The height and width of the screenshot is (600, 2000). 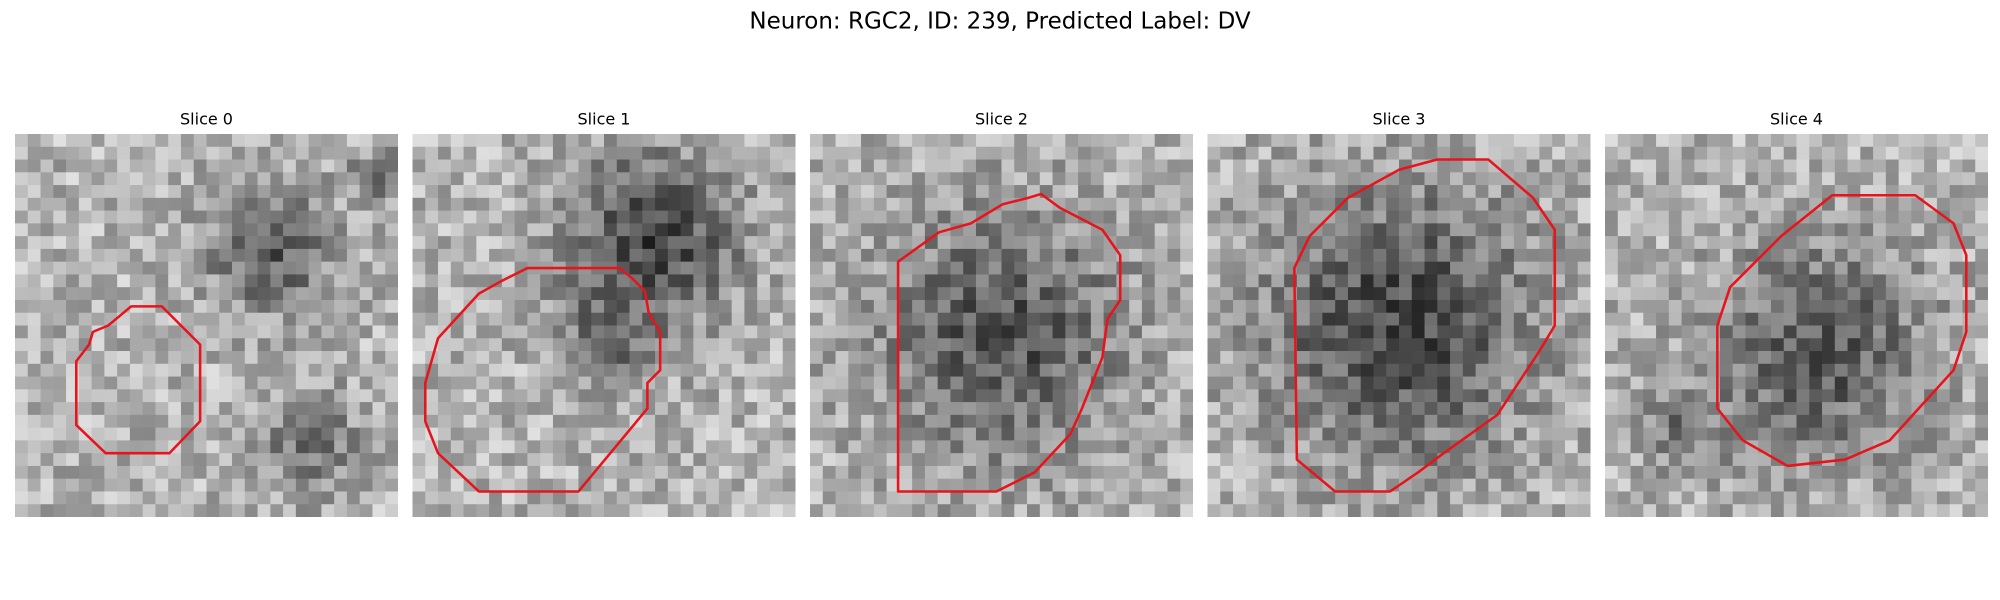 I want to click on contour, so click(x=542, y=379).